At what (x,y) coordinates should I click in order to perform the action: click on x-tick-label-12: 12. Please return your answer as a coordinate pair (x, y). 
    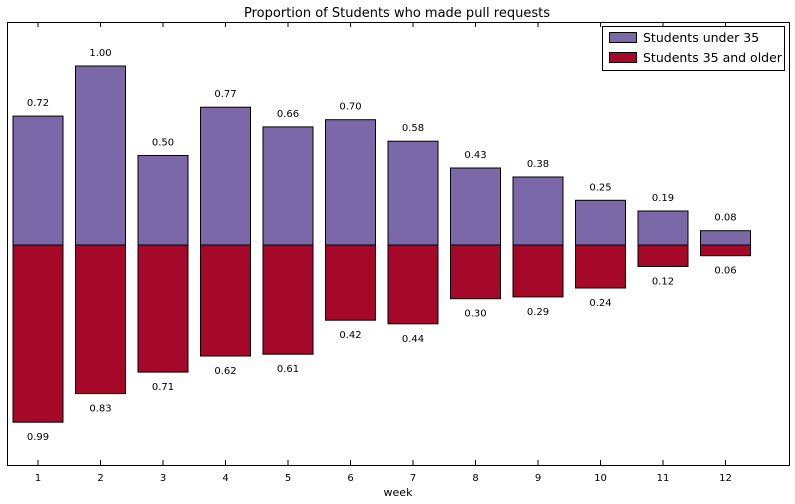
    Looking at the image, I should click on (725, 478).